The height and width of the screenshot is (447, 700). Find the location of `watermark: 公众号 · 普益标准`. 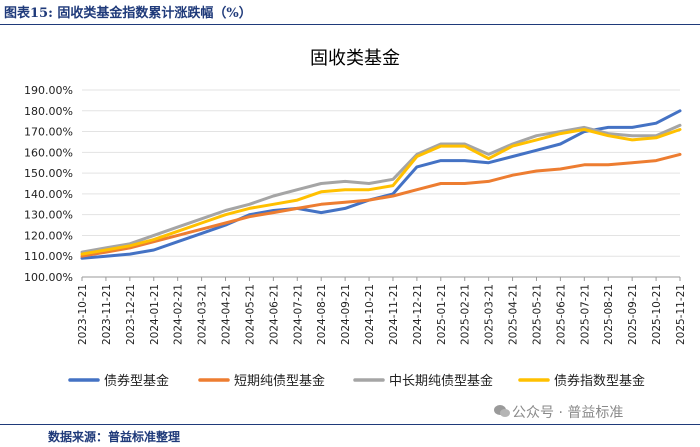

watermark: 公众号 · 普益标准 is located at coordinates (568, 413).